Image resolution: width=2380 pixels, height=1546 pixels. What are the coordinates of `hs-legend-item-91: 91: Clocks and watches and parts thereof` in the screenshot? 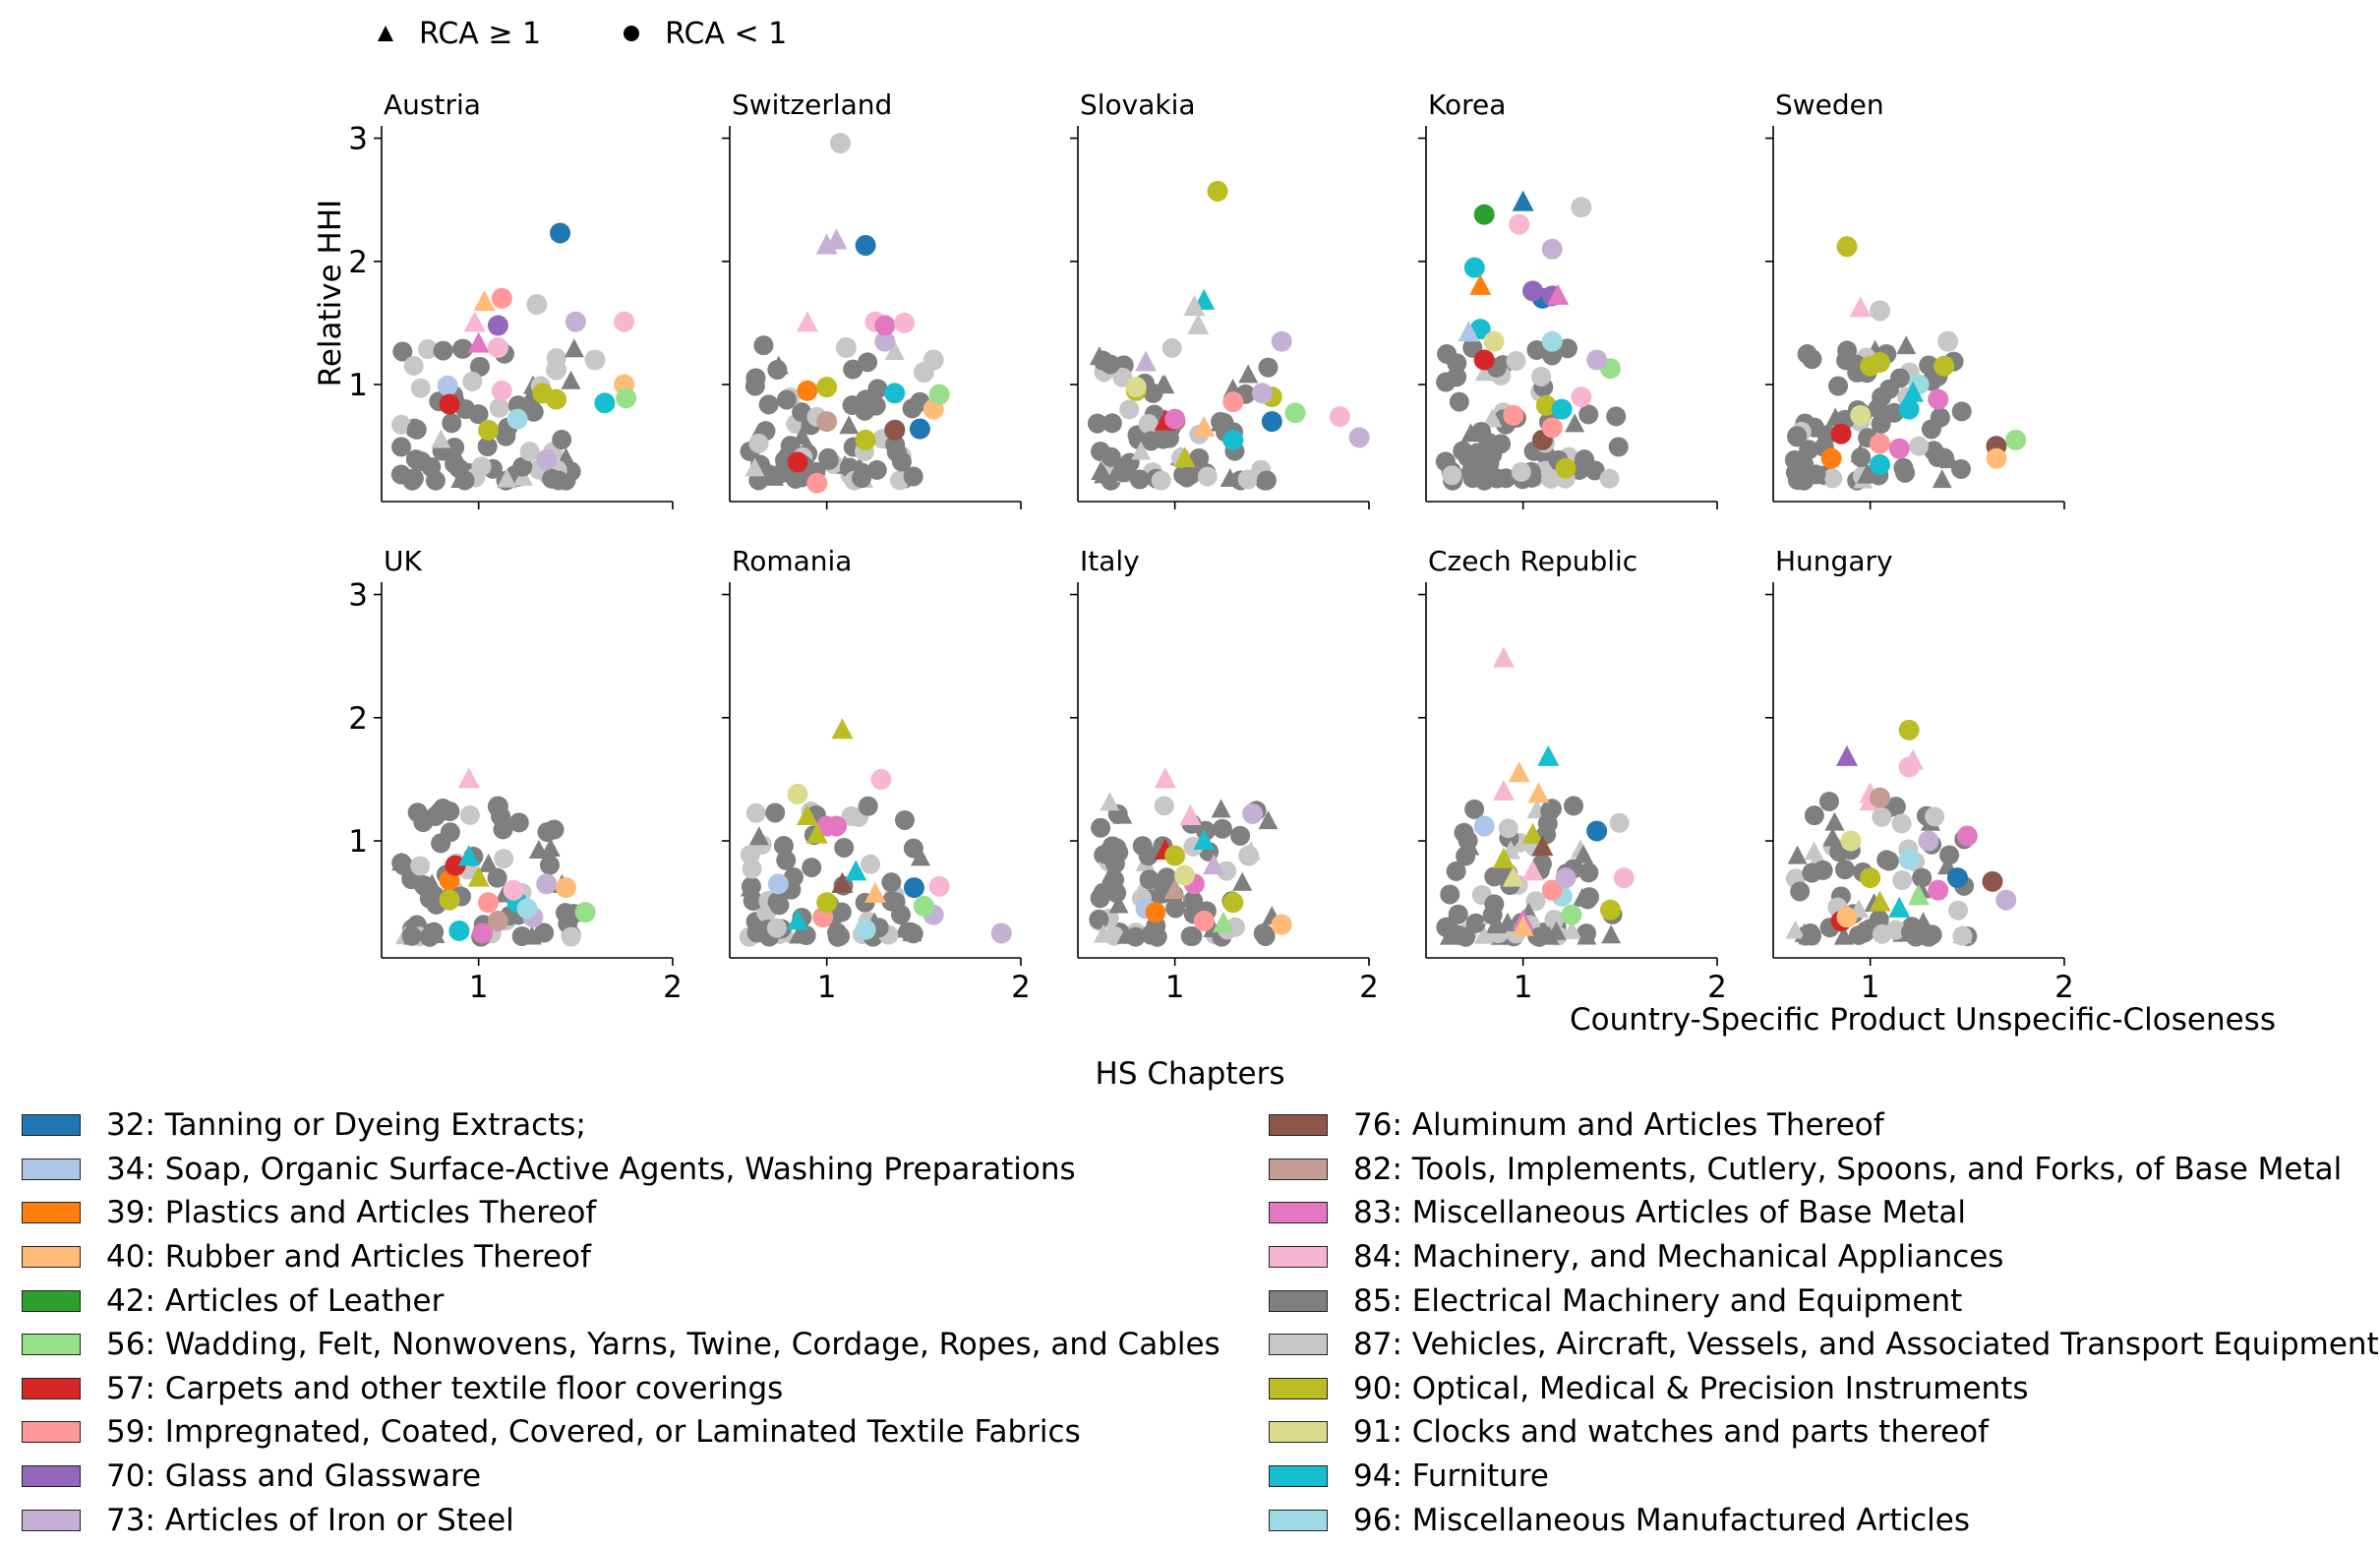 It's located at (1824, 1432).